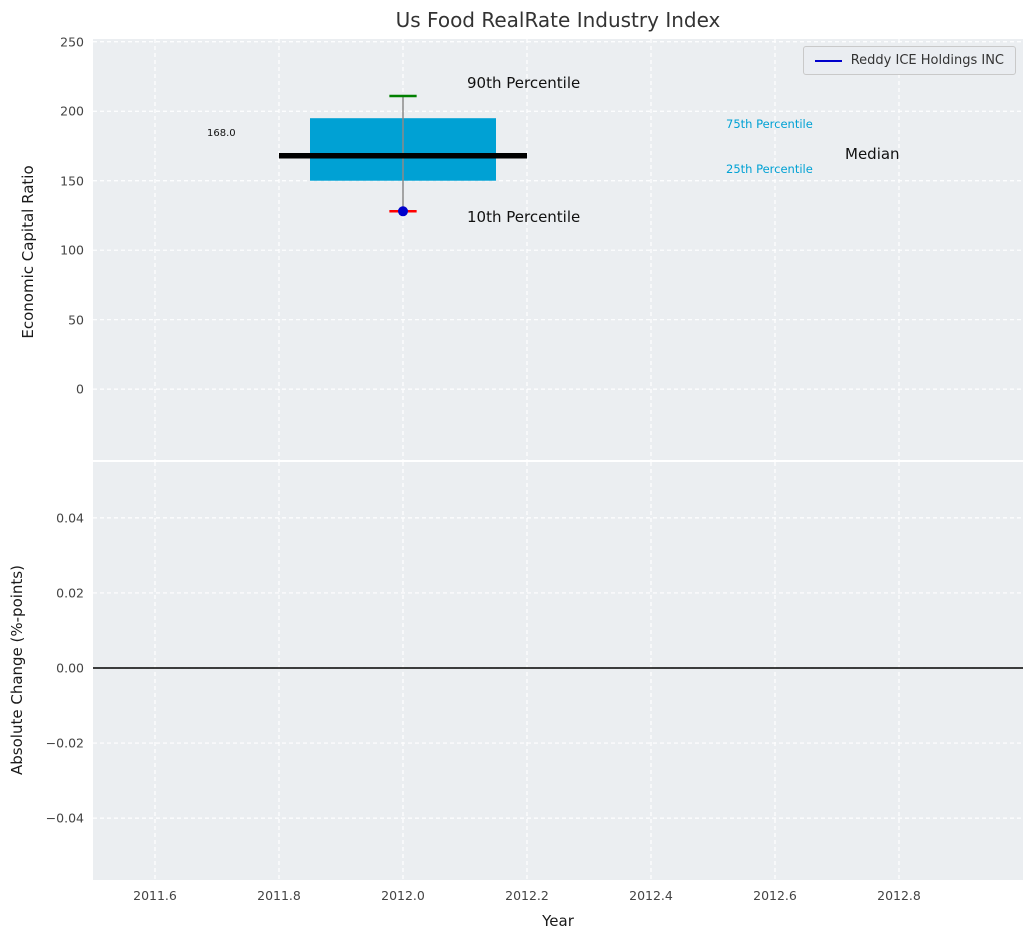 The width and height of the screenshot is (1034, 942). Describe the element at coordinates (872, 154) in the screenshot. I see `annotation-median: Median` at that location.